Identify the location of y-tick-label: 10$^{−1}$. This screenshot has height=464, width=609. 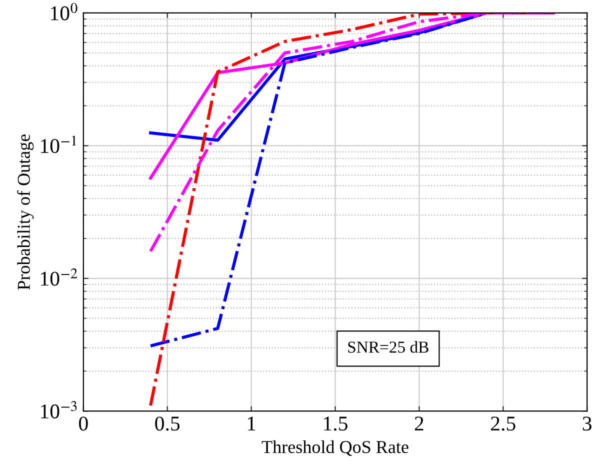
(58, 145).